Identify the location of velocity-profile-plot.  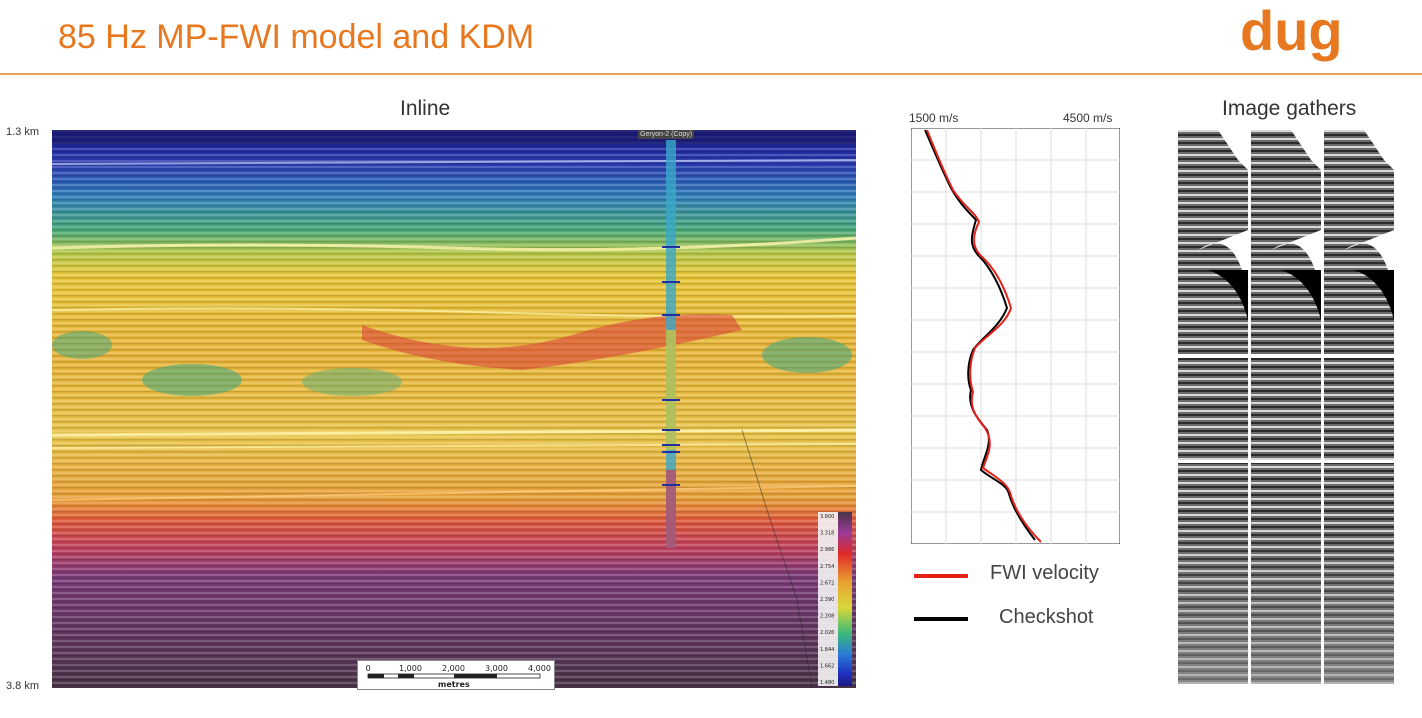
(1015, 336).